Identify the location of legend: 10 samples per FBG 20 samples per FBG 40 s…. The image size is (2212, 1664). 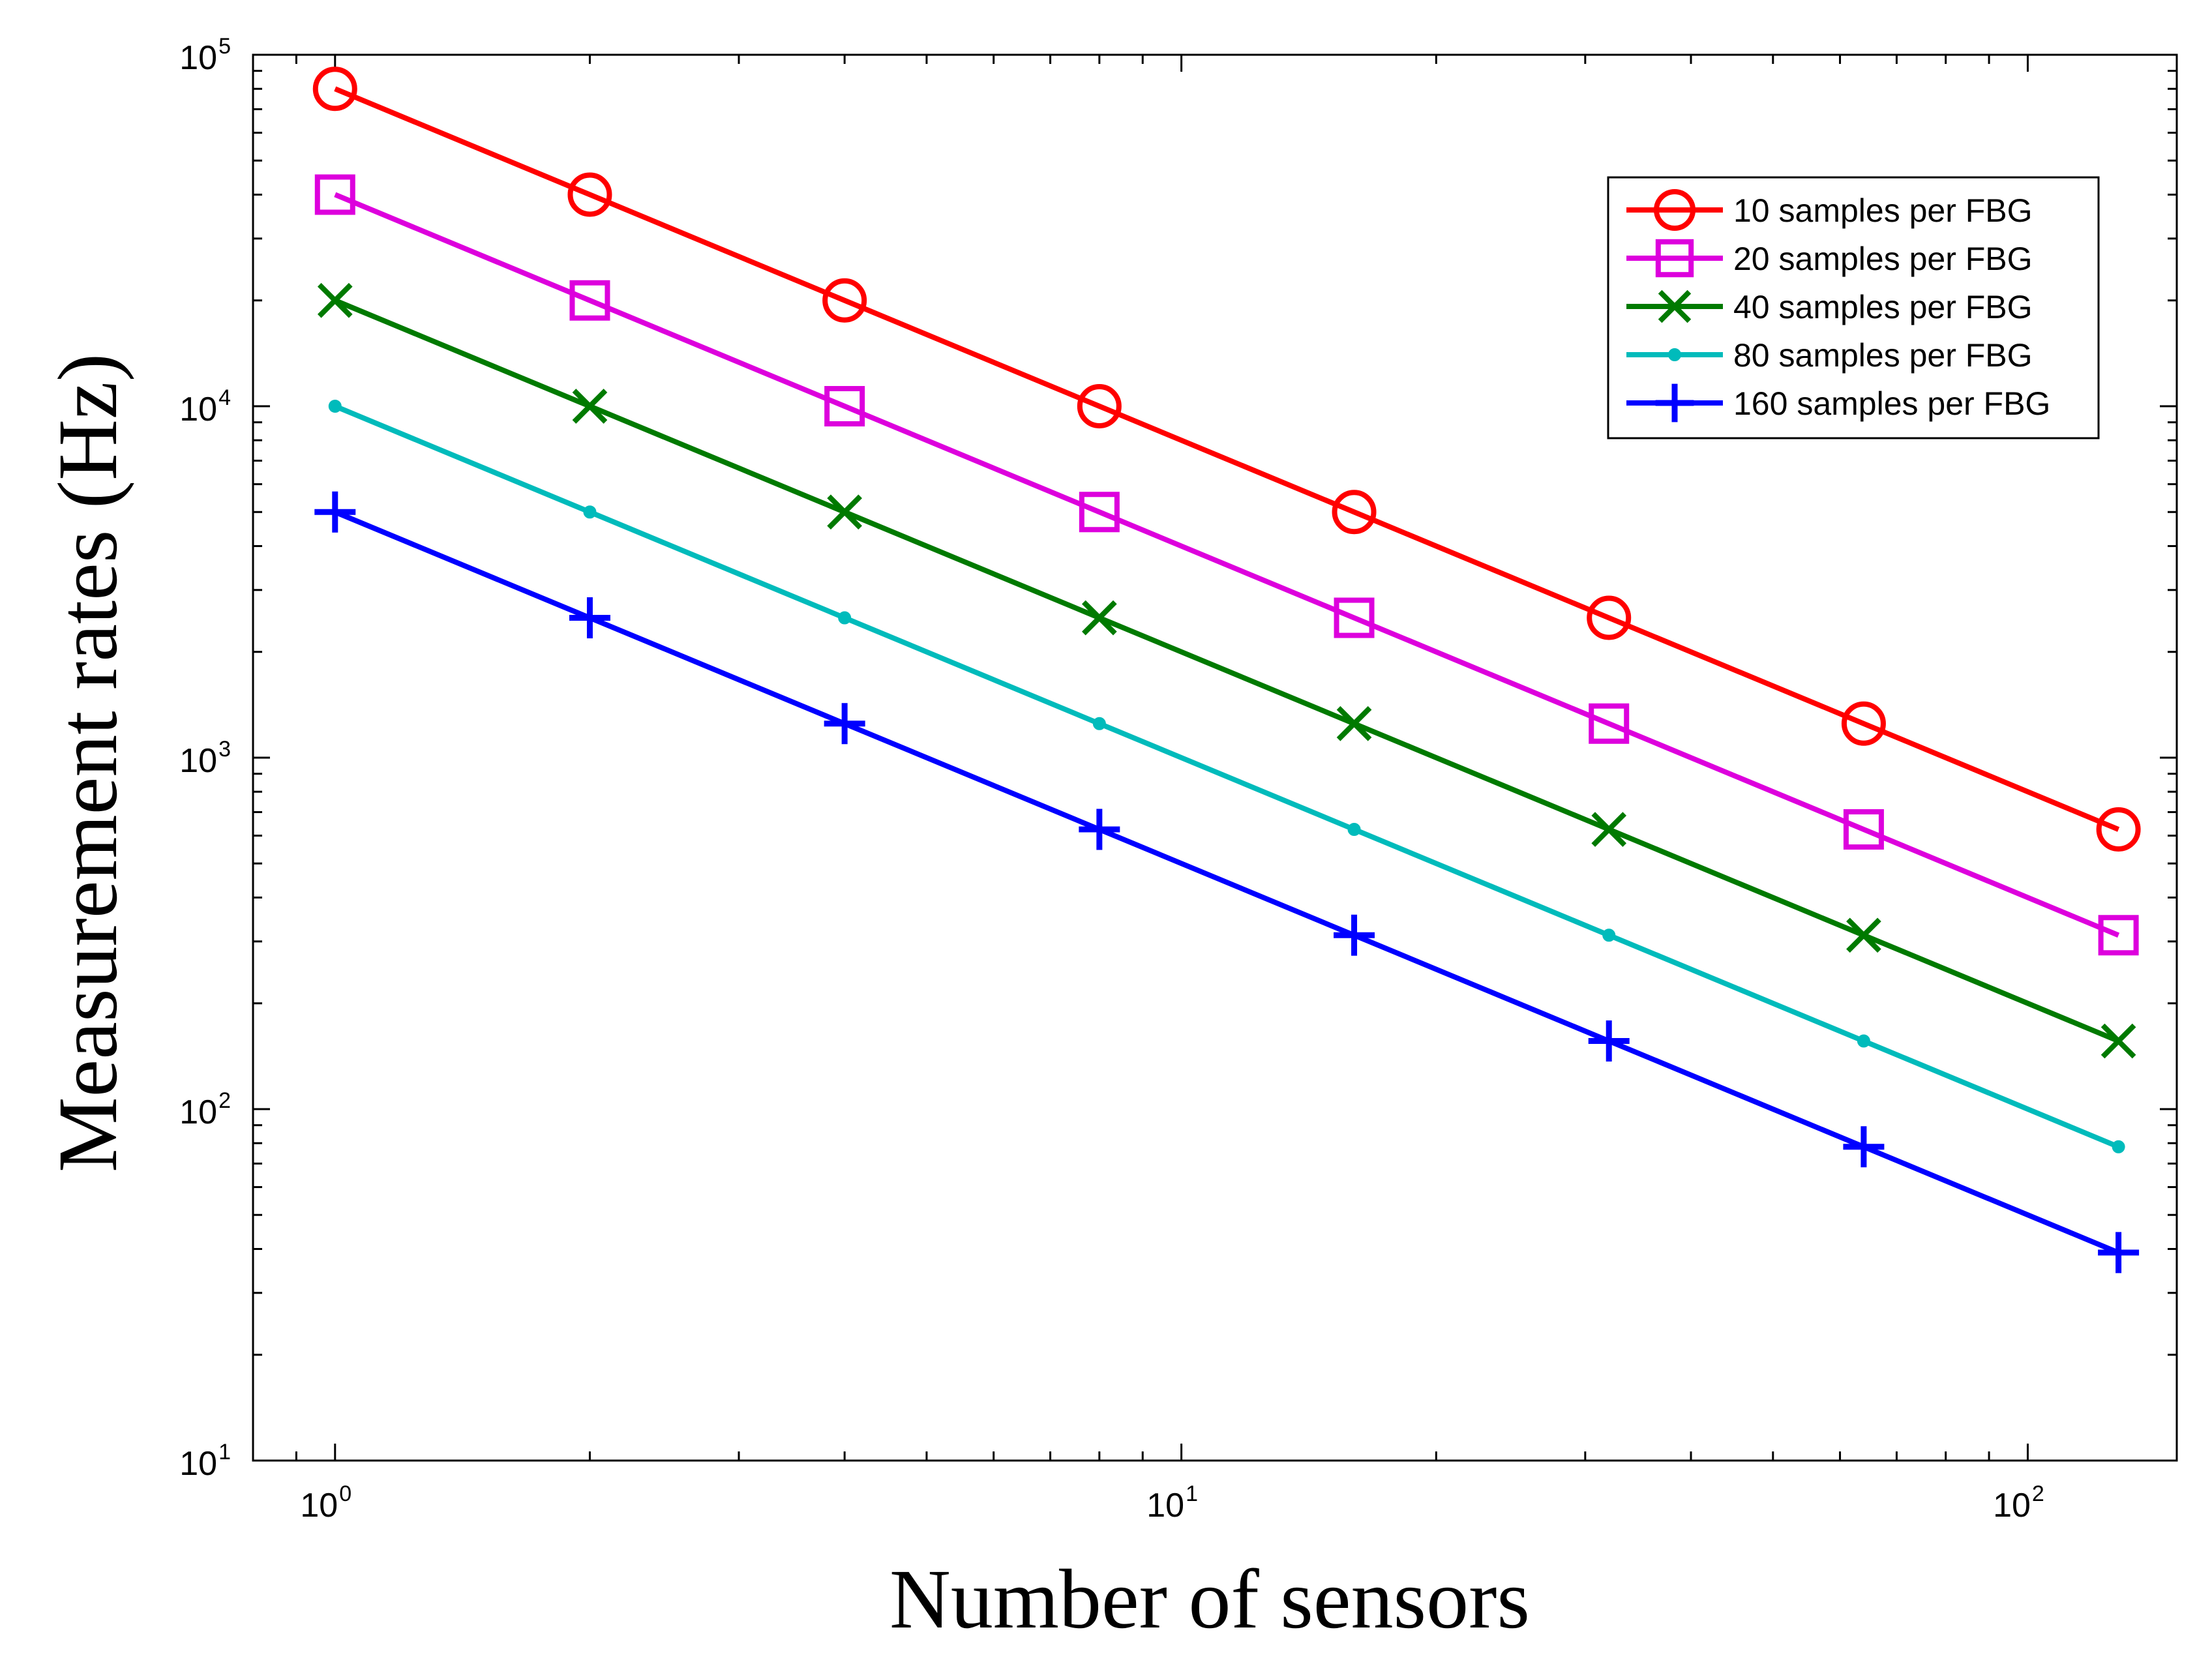
(1853, 307).